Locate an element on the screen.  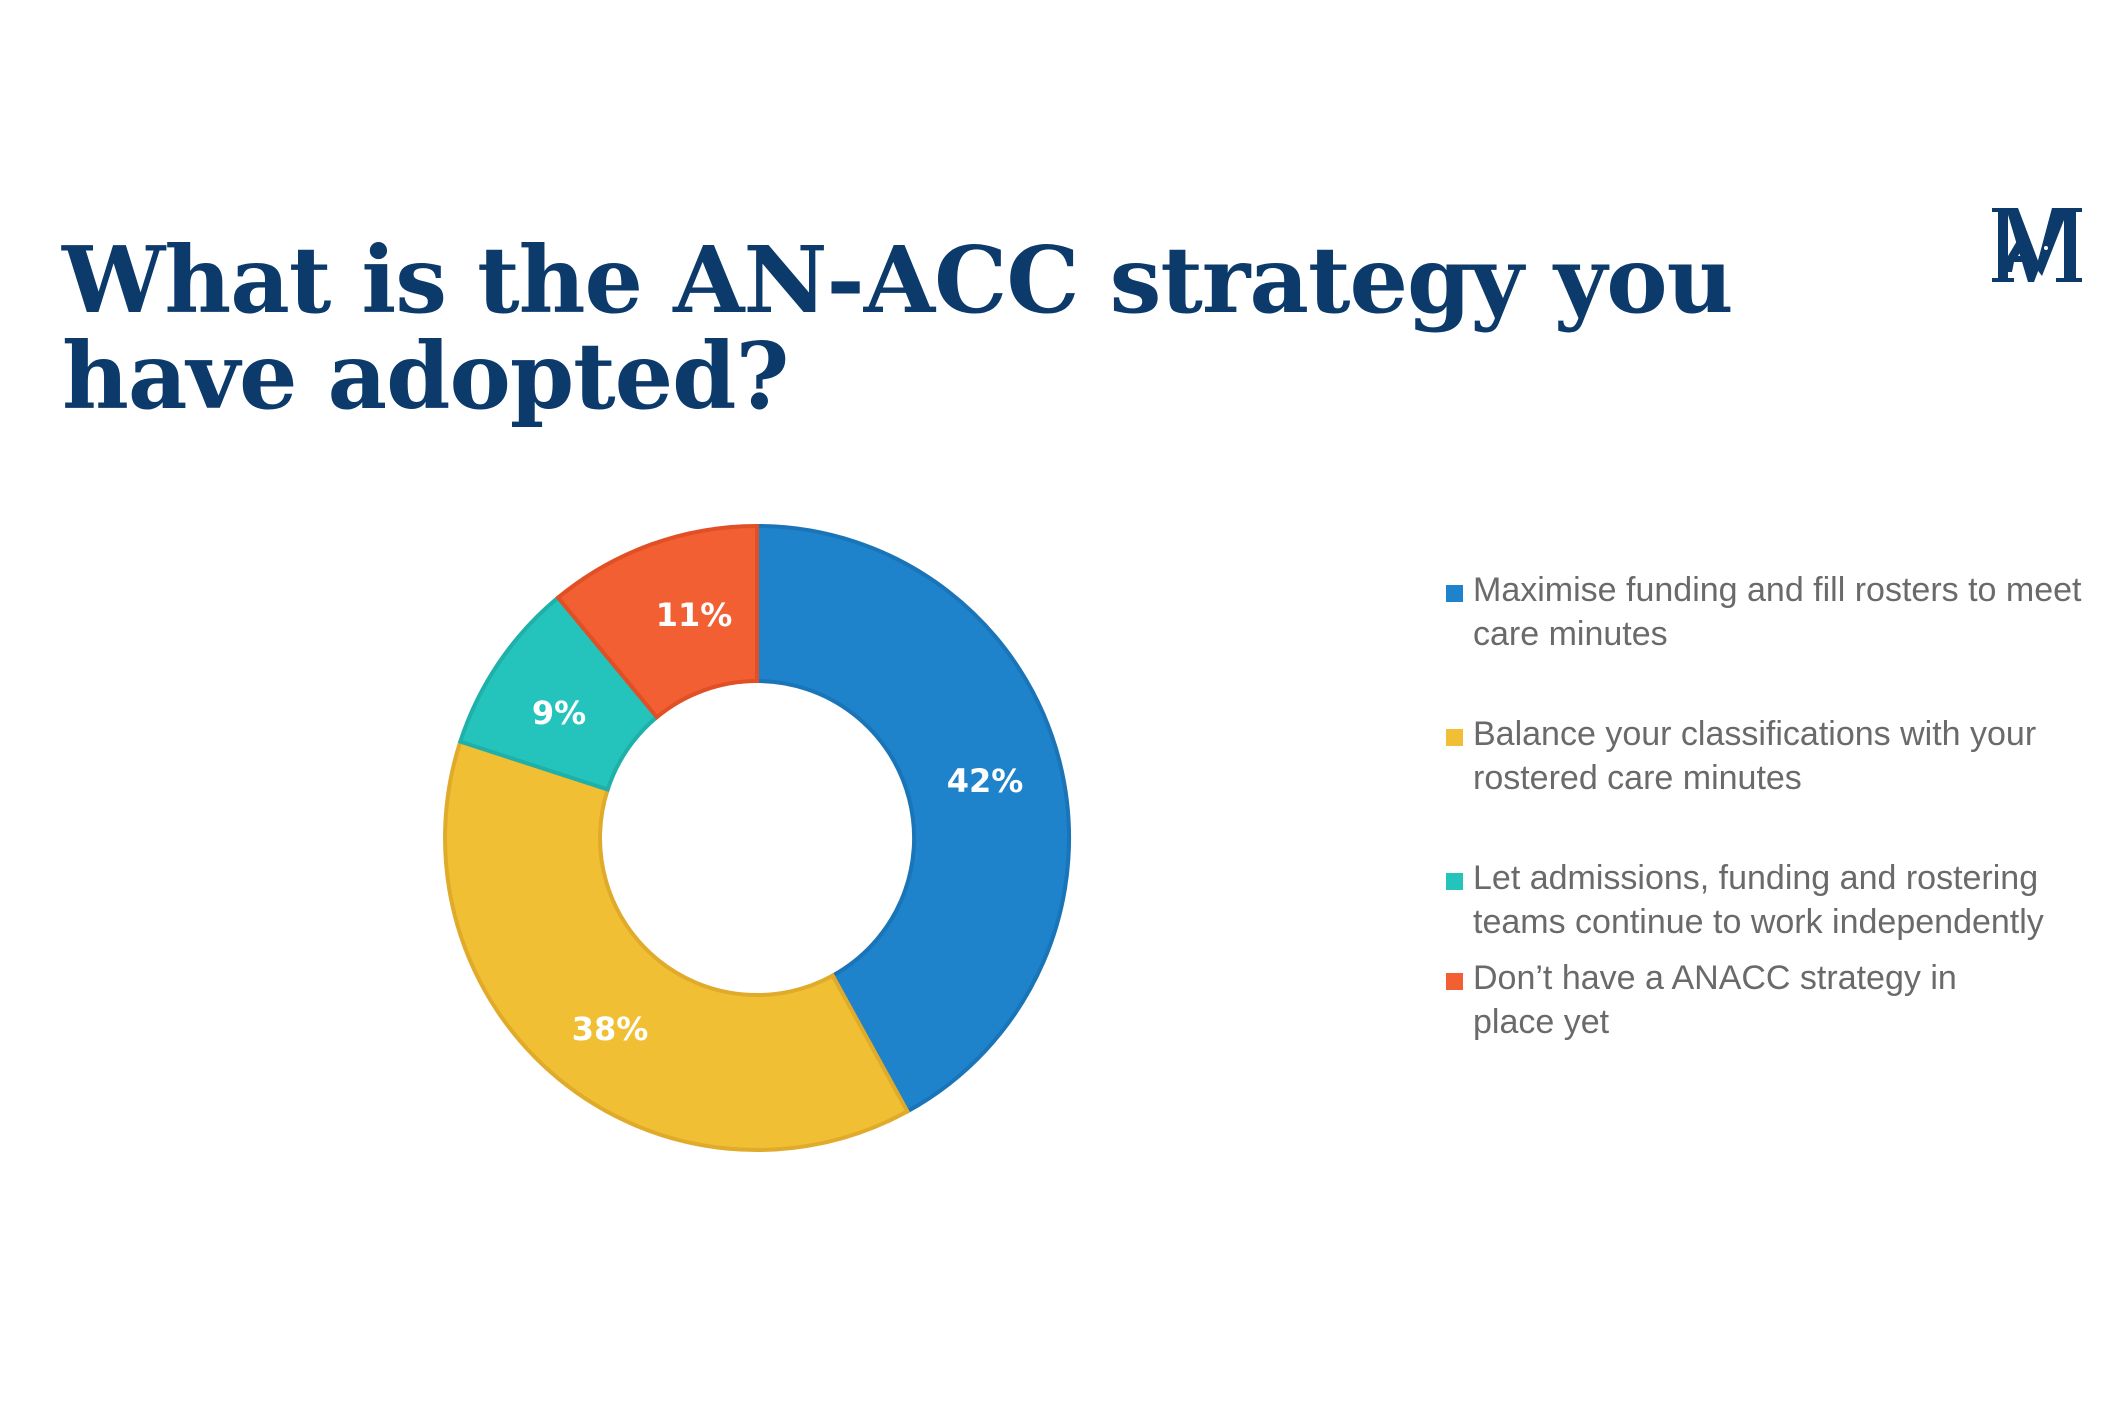
monogram-am-logo-icon is located at coordinates (2037, 245).